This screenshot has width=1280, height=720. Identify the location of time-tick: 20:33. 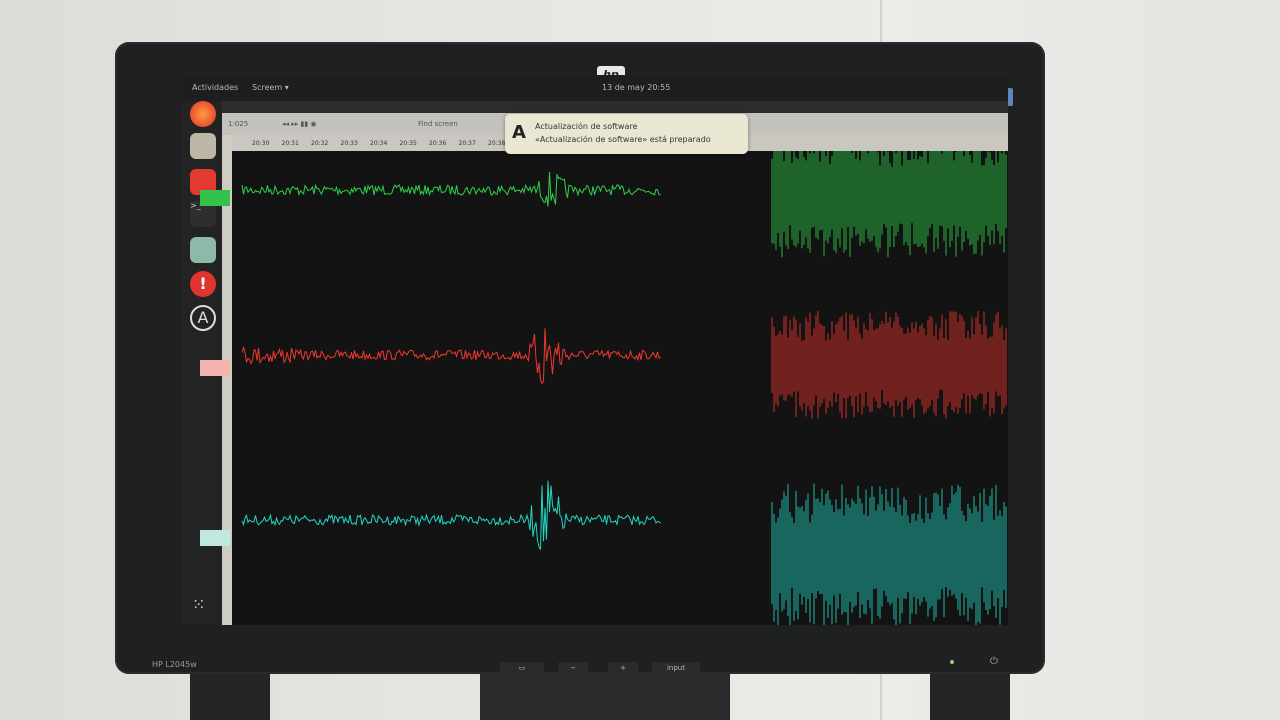
(349, 143).